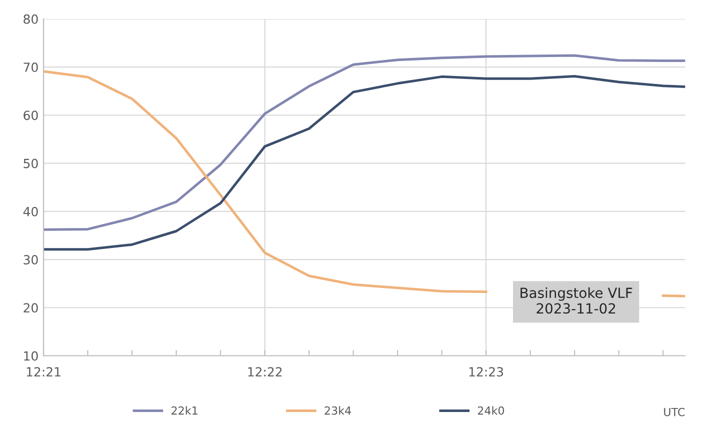 The width and height of the screenshot is (702, 421). Describe the element at coordinates (30, 211) in the screenshot. I see `y-tick-label: 40` at that location.